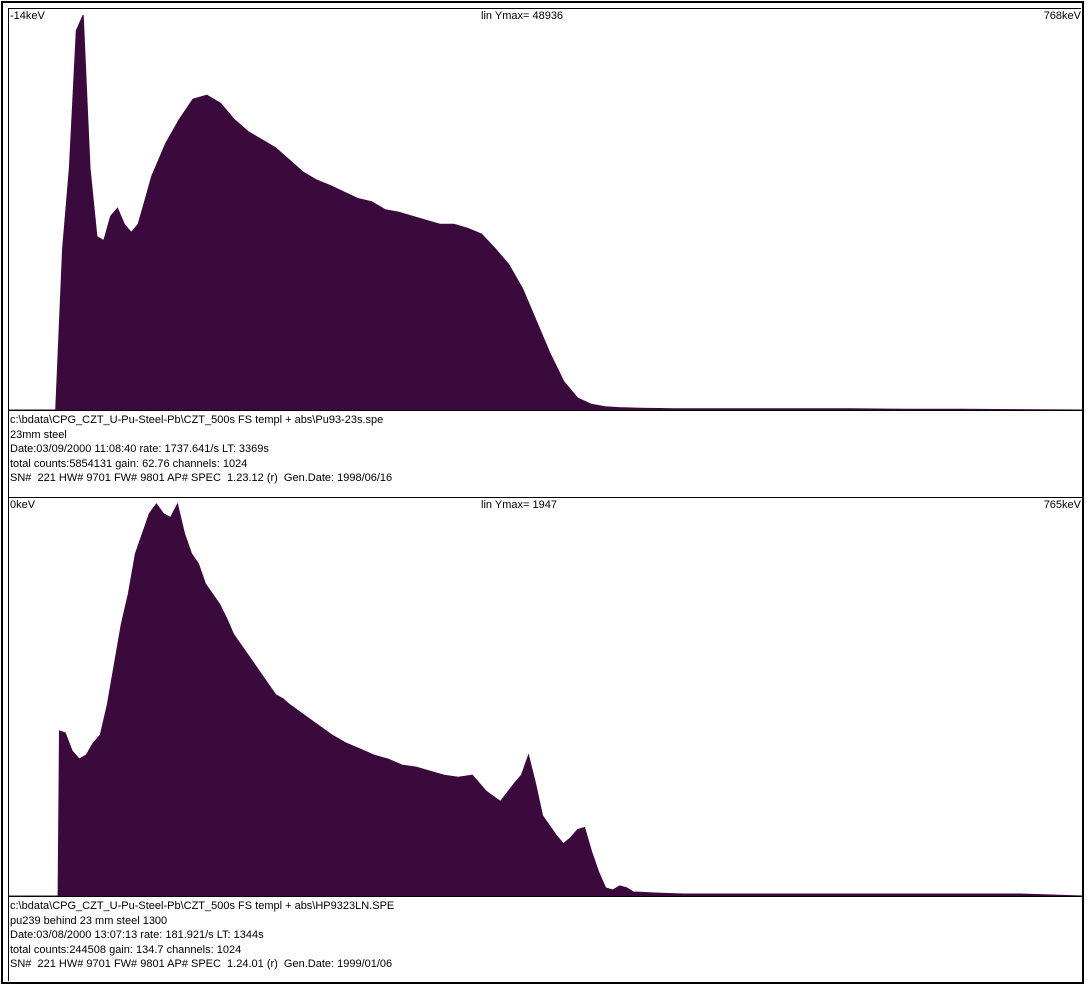  I want to click on energy-max-label: 765keV, so click(1062, 505).